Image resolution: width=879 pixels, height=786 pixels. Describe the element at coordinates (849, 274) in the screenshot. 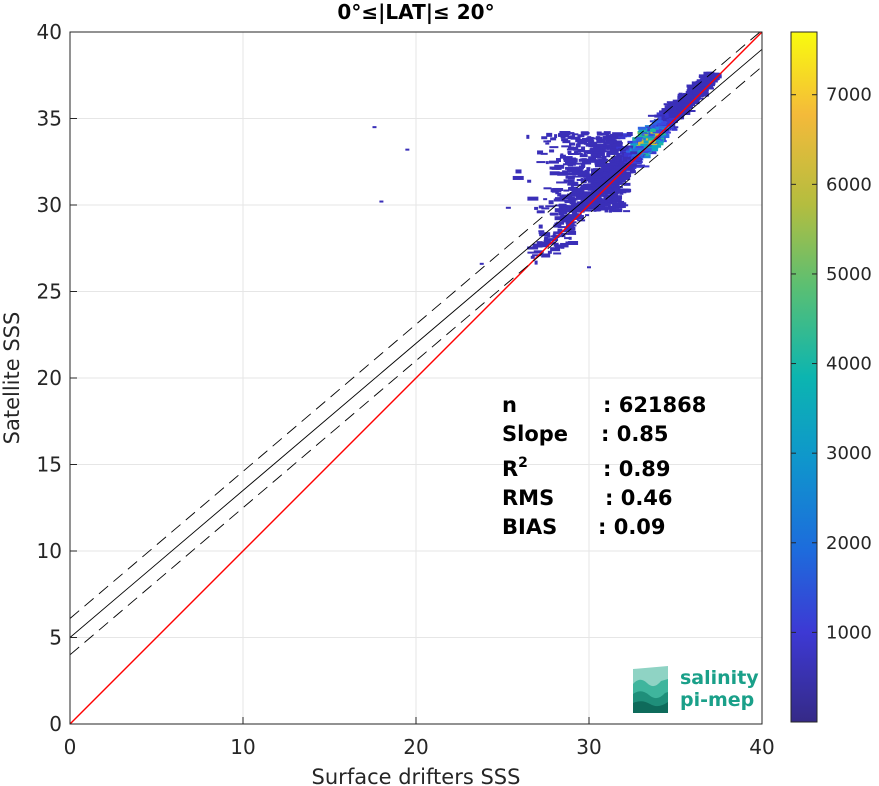

I see `colorbar-tick-label: 5000` at that location.